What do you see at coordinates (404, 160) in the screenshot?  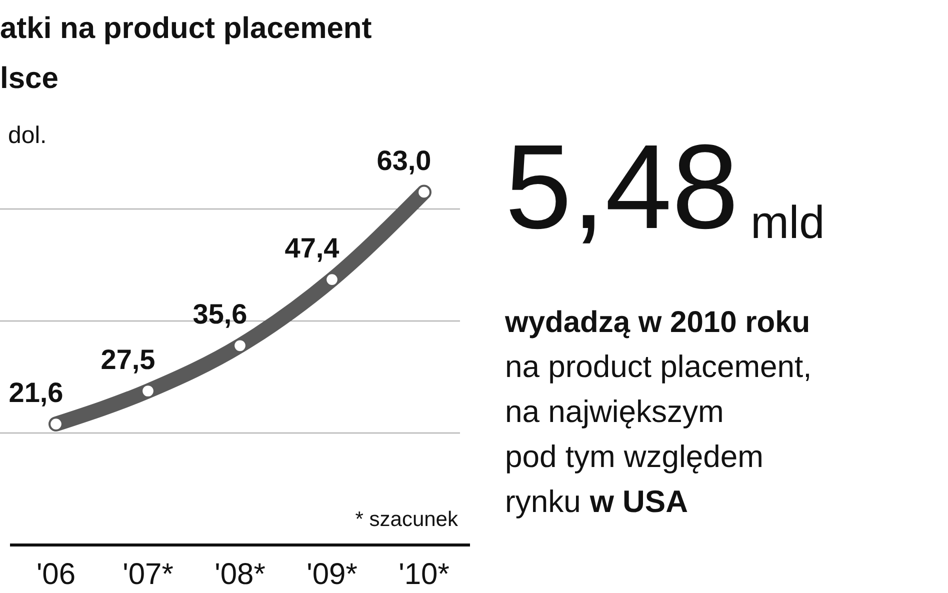 I see `data-label: 63,0` at bounding box center [404, 160].